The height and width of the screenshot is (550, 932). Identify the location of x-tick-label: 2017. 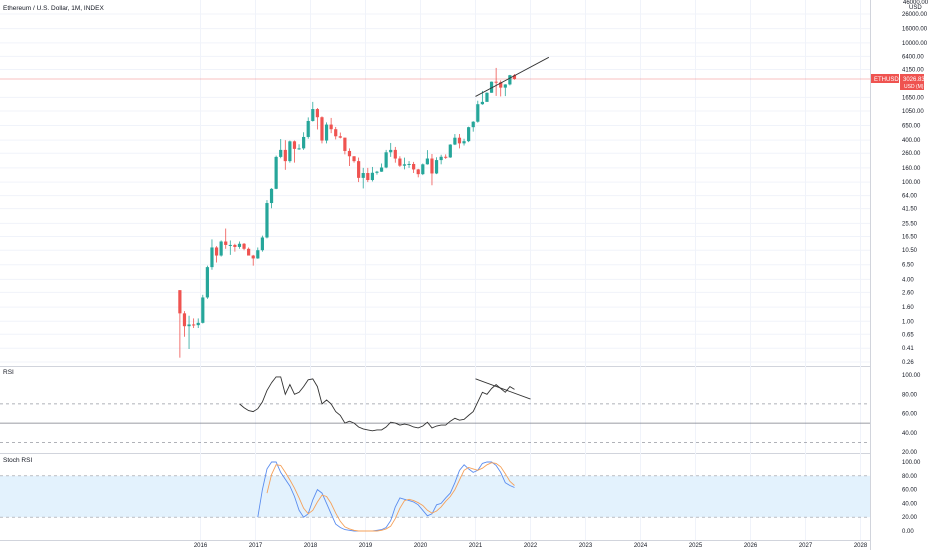
(256, 546).